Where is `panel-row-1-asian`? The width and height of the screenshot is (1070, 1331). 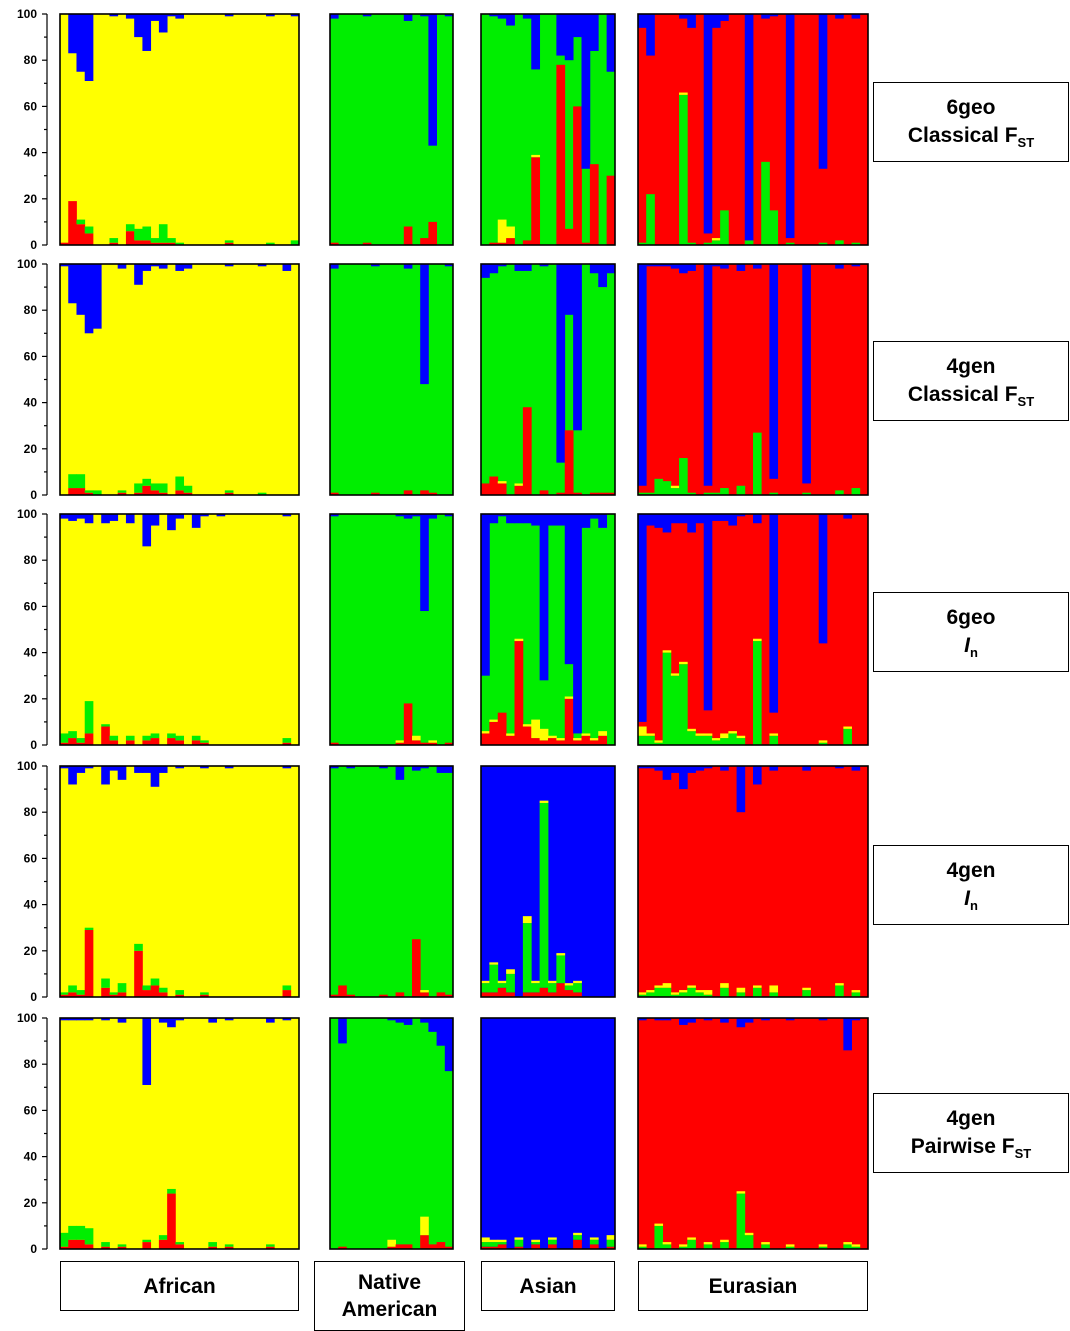 panel-row-1-asian is located at coordinates (548, 379).